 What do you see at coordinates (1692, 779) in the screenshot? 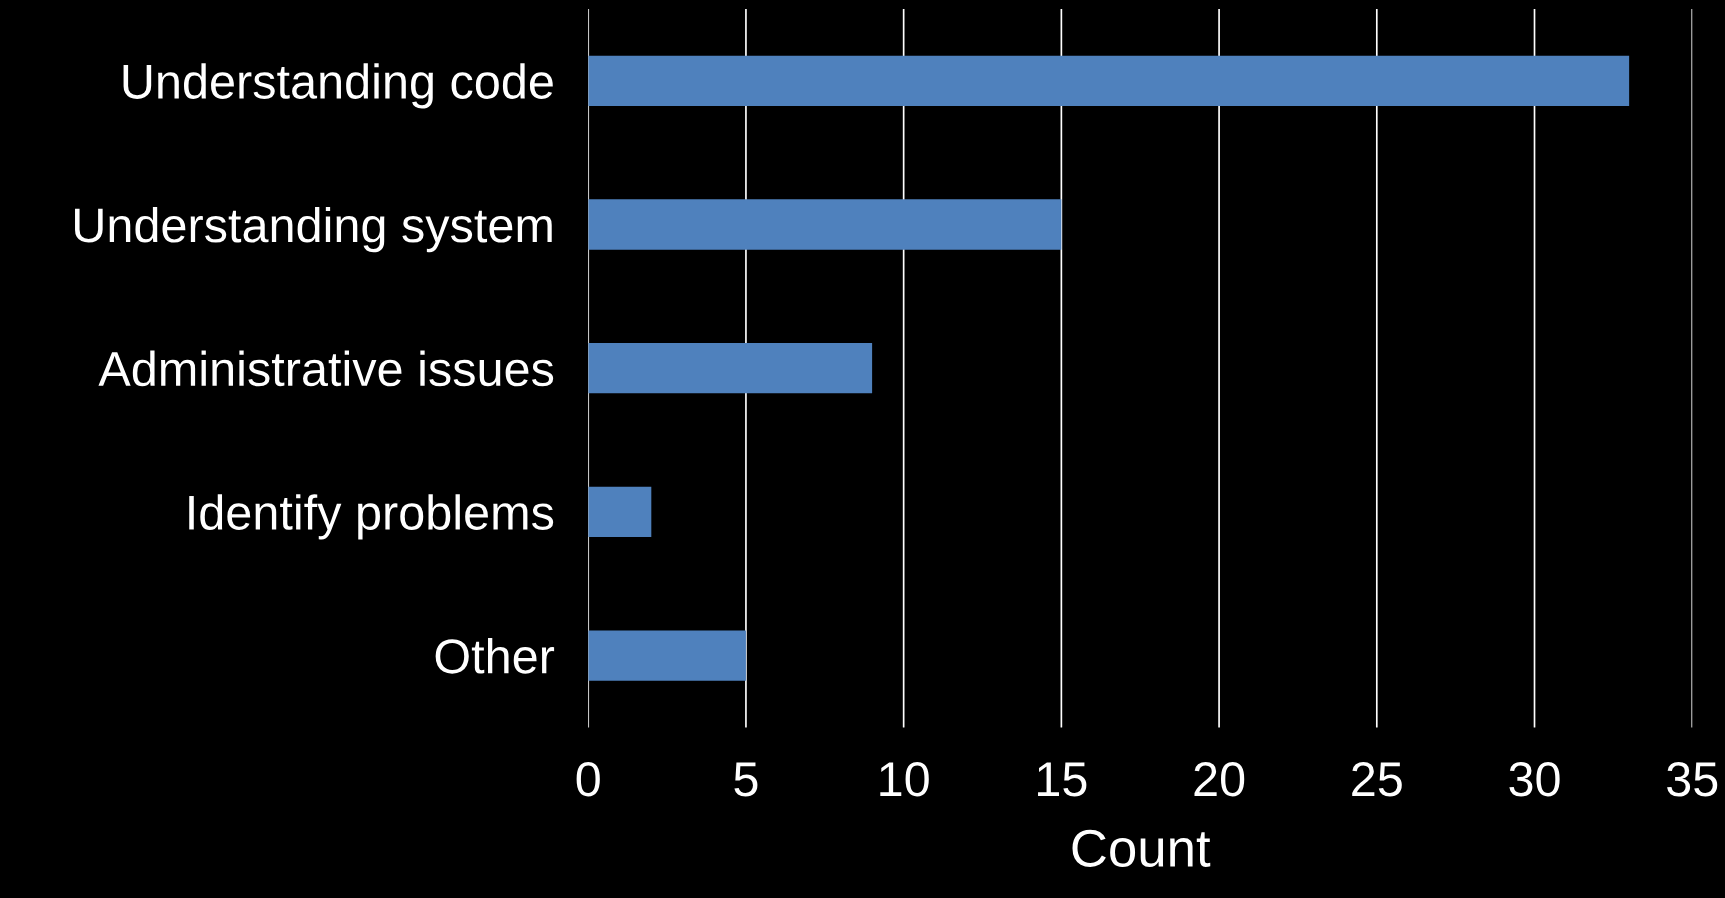
I see `x-tick-label: 35` at bounding box center [1692, 779].